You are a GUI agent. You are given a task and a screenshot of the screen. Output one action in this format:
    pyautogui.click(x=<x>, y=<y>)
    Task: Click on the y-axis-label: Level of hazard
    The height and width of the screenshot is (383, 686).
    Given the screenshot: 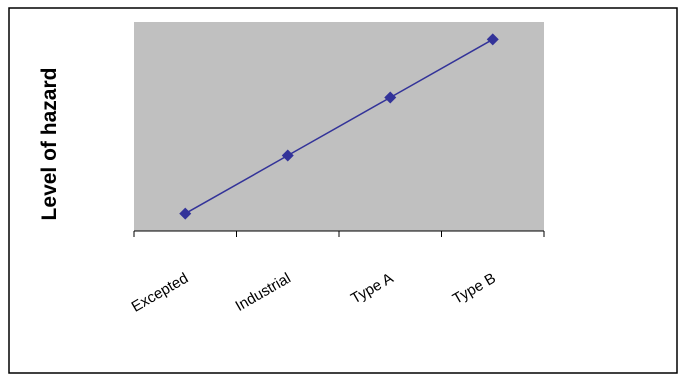 What is the action you would take?
    pyautogui.click(x=49, y=144)
    